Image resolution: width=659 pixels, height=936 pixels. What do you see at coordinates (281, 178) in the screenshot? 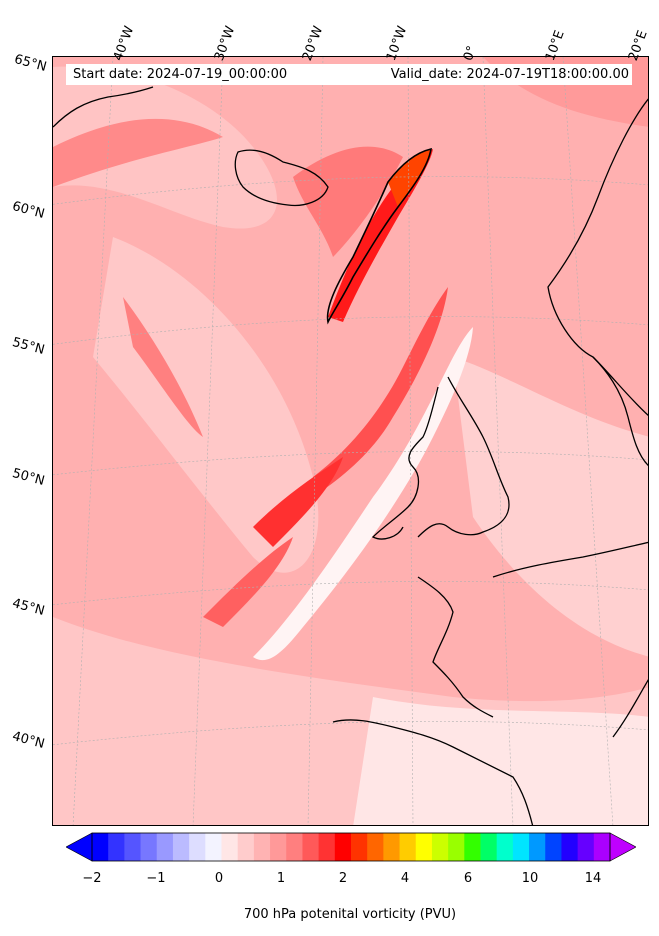
I see `coastline-iceland` at bounding box center [281, 178].